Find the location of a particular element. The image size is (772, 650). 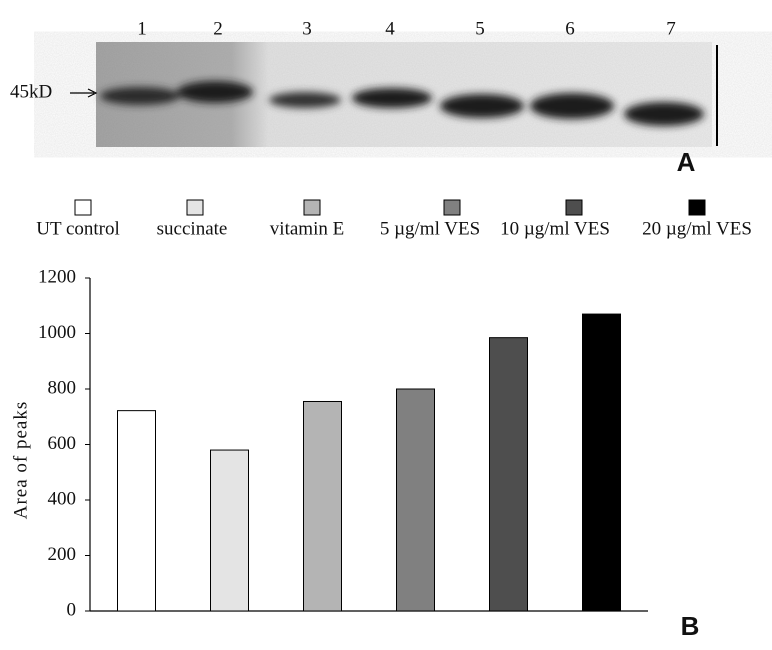

lane-label: 5 is located at coordinates (480, 28).